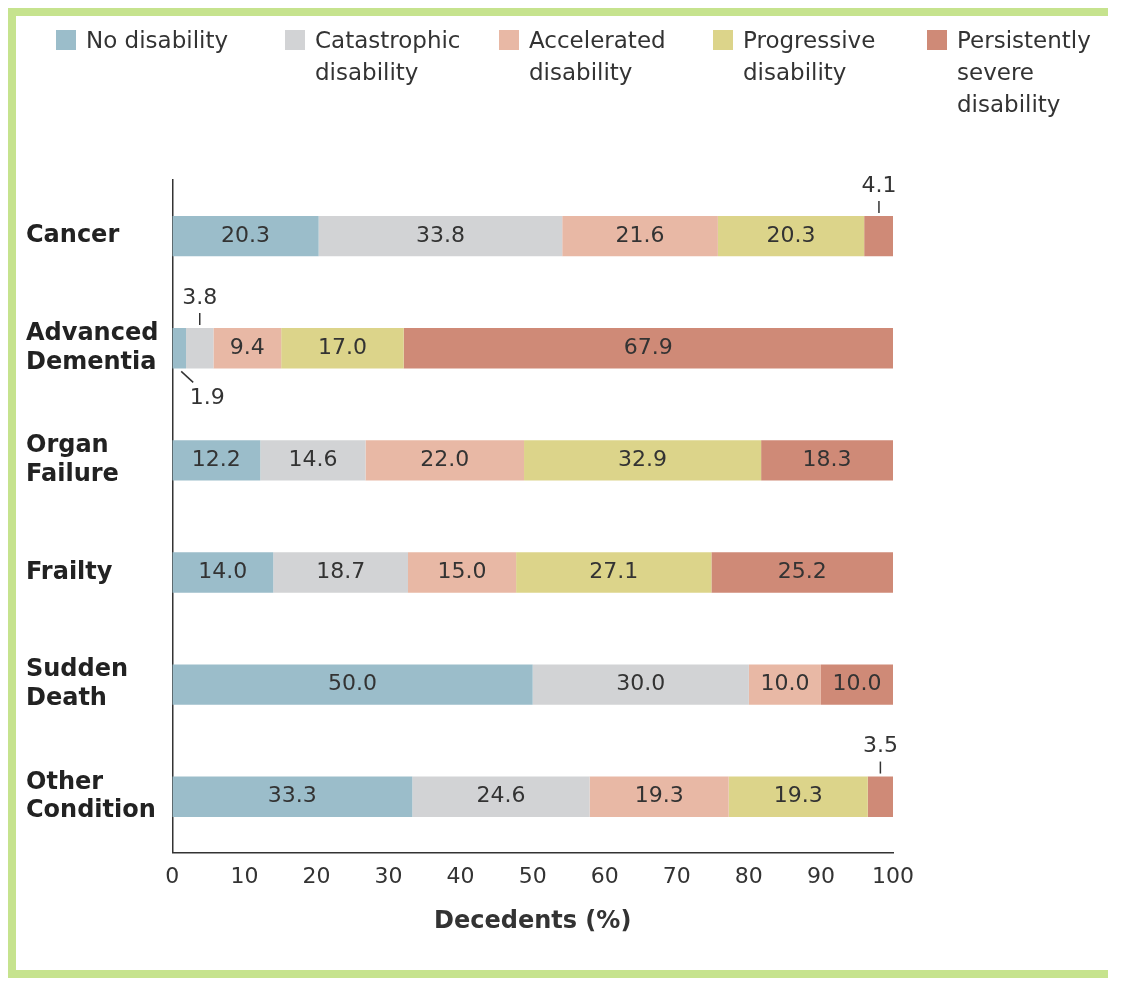 This screenshot has height=1002, width=1132. I want to click on data-label: 67.9, so click(648, 346).